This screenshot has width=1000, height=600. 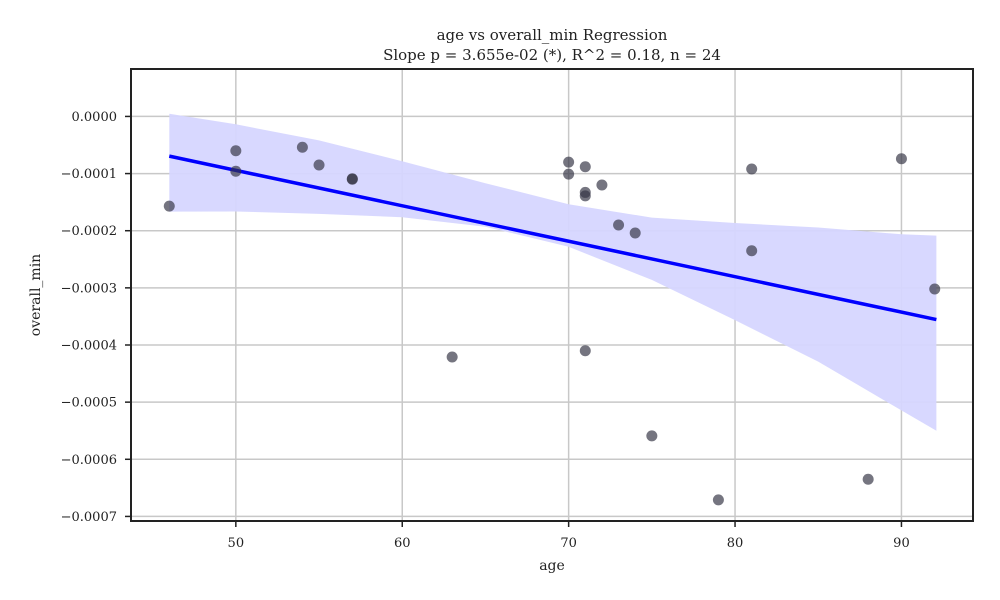 What do you see at coordinates (89, 517) in the screenshot?
I see `y-tick-label: −0.0007` at bounding box center [89, 517].